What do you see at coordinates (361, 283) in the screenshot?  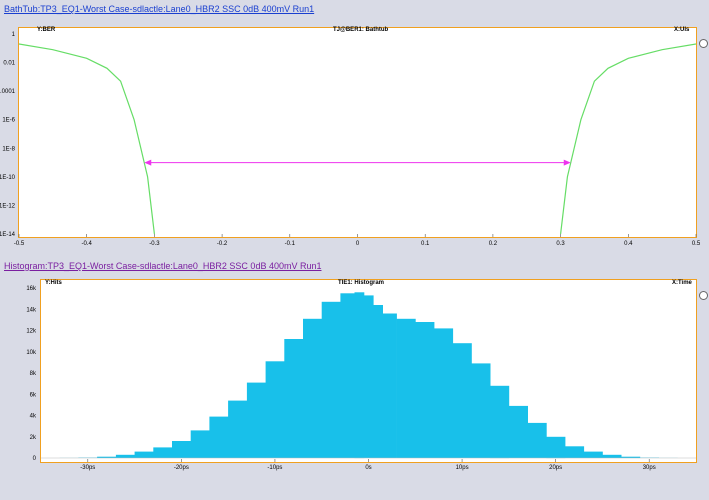 I see `histogram-center-header: TIE1: Histogram` at bounding box center [361, 283].